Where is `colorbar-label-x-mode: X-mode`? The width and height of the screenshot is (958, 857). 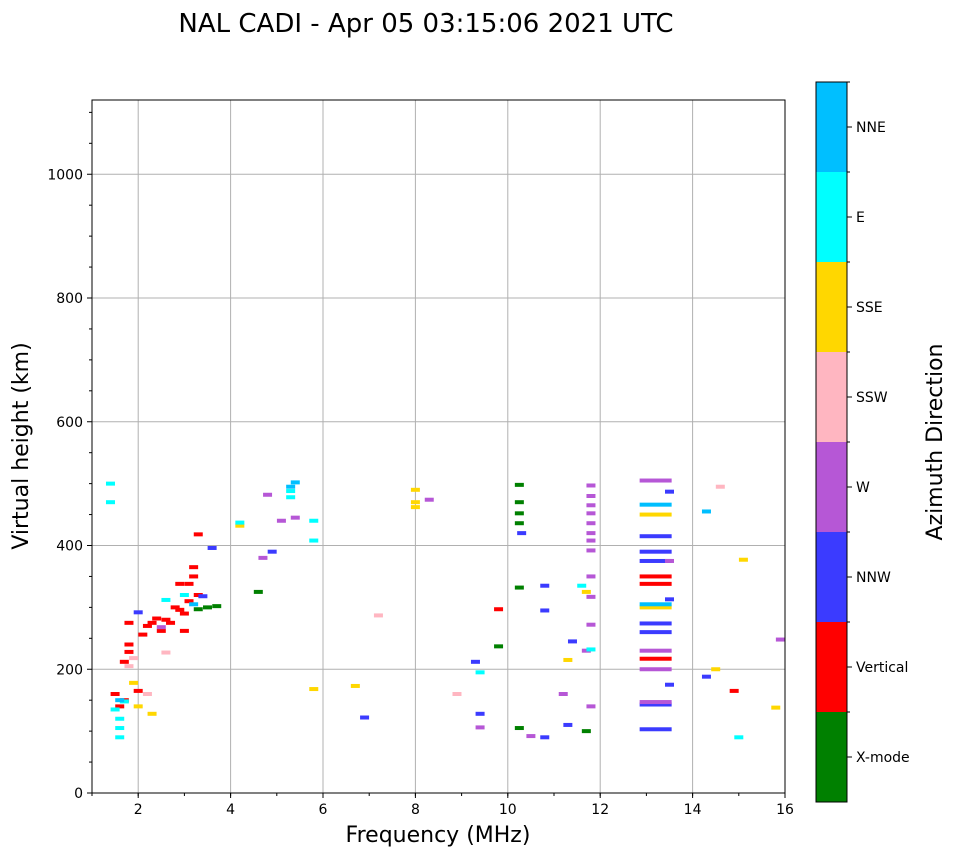
colorbar-label-x-mode: X-mode is located at coordinates (883, 758).